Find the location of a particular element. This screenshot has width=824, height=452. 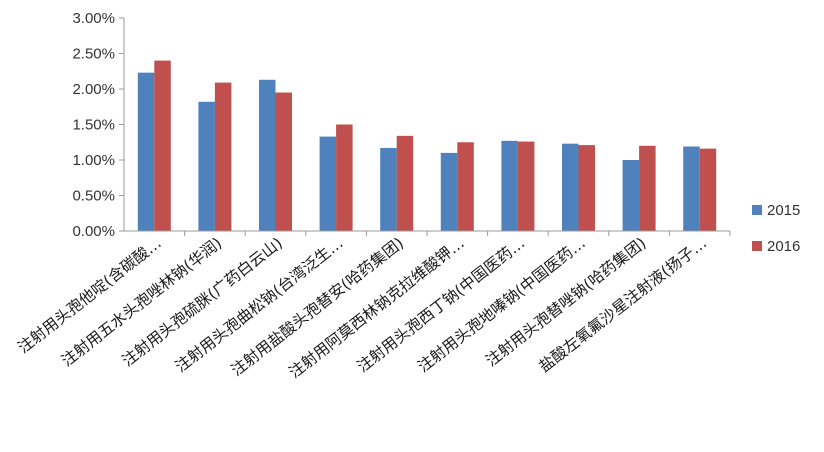

legend-label-2016: 2016 is located at coordinates (783, 246).